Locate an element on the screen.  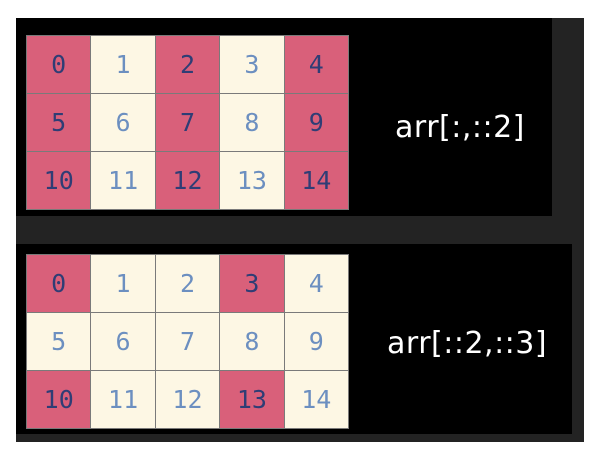
unselected-cell: 3 is located at coordinates (252, 64).